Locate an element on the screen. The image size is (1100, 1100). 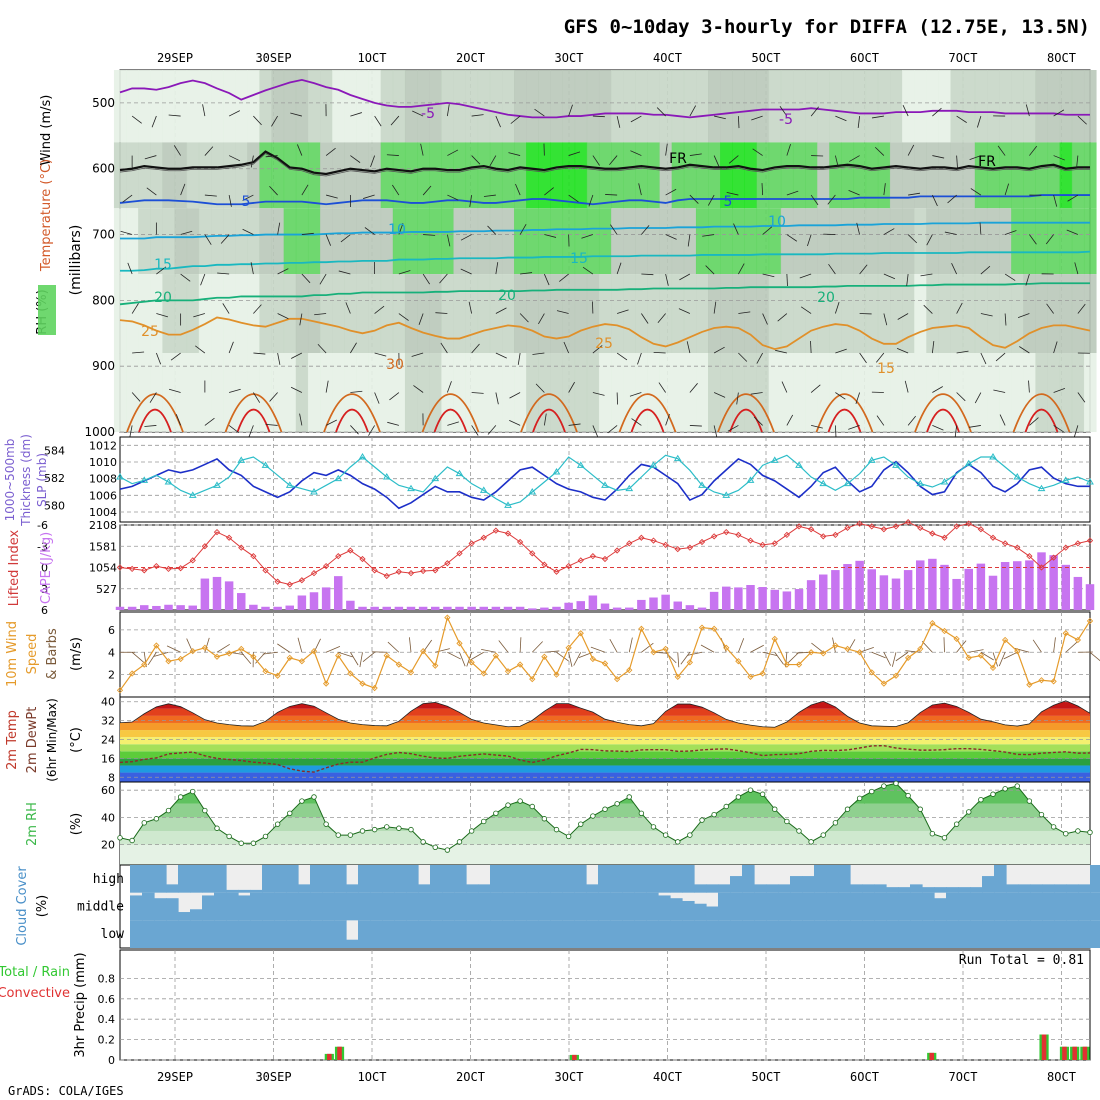
top-date-label: 4OCT is located at coordinates (667, 58).